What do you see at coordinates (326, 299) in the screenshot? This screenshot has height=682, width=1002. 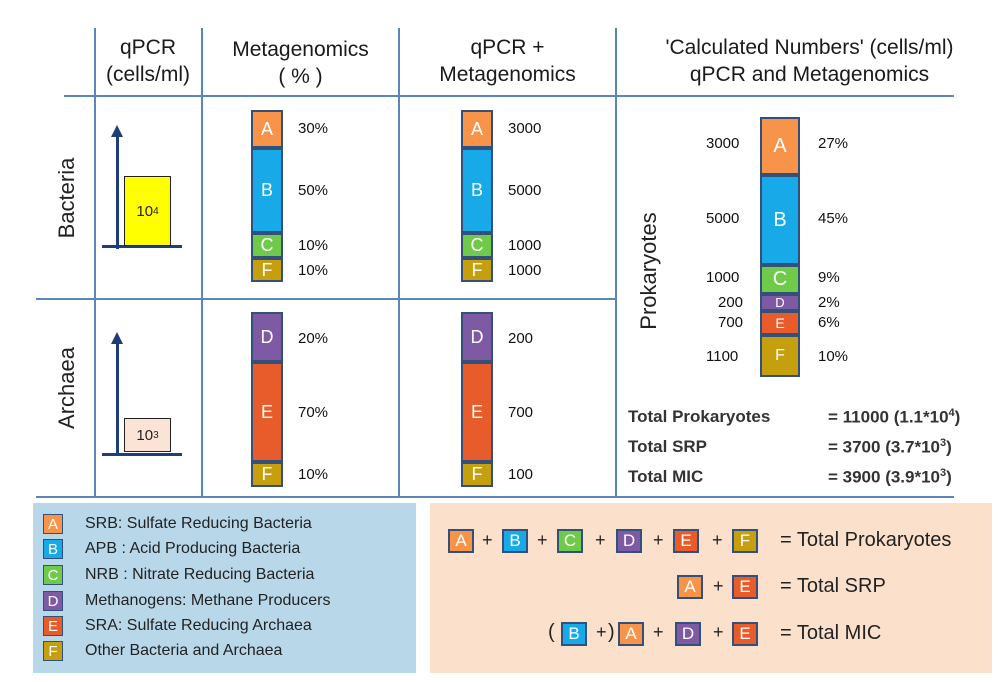 I see `row-divider` at bounding box center [326, 299].